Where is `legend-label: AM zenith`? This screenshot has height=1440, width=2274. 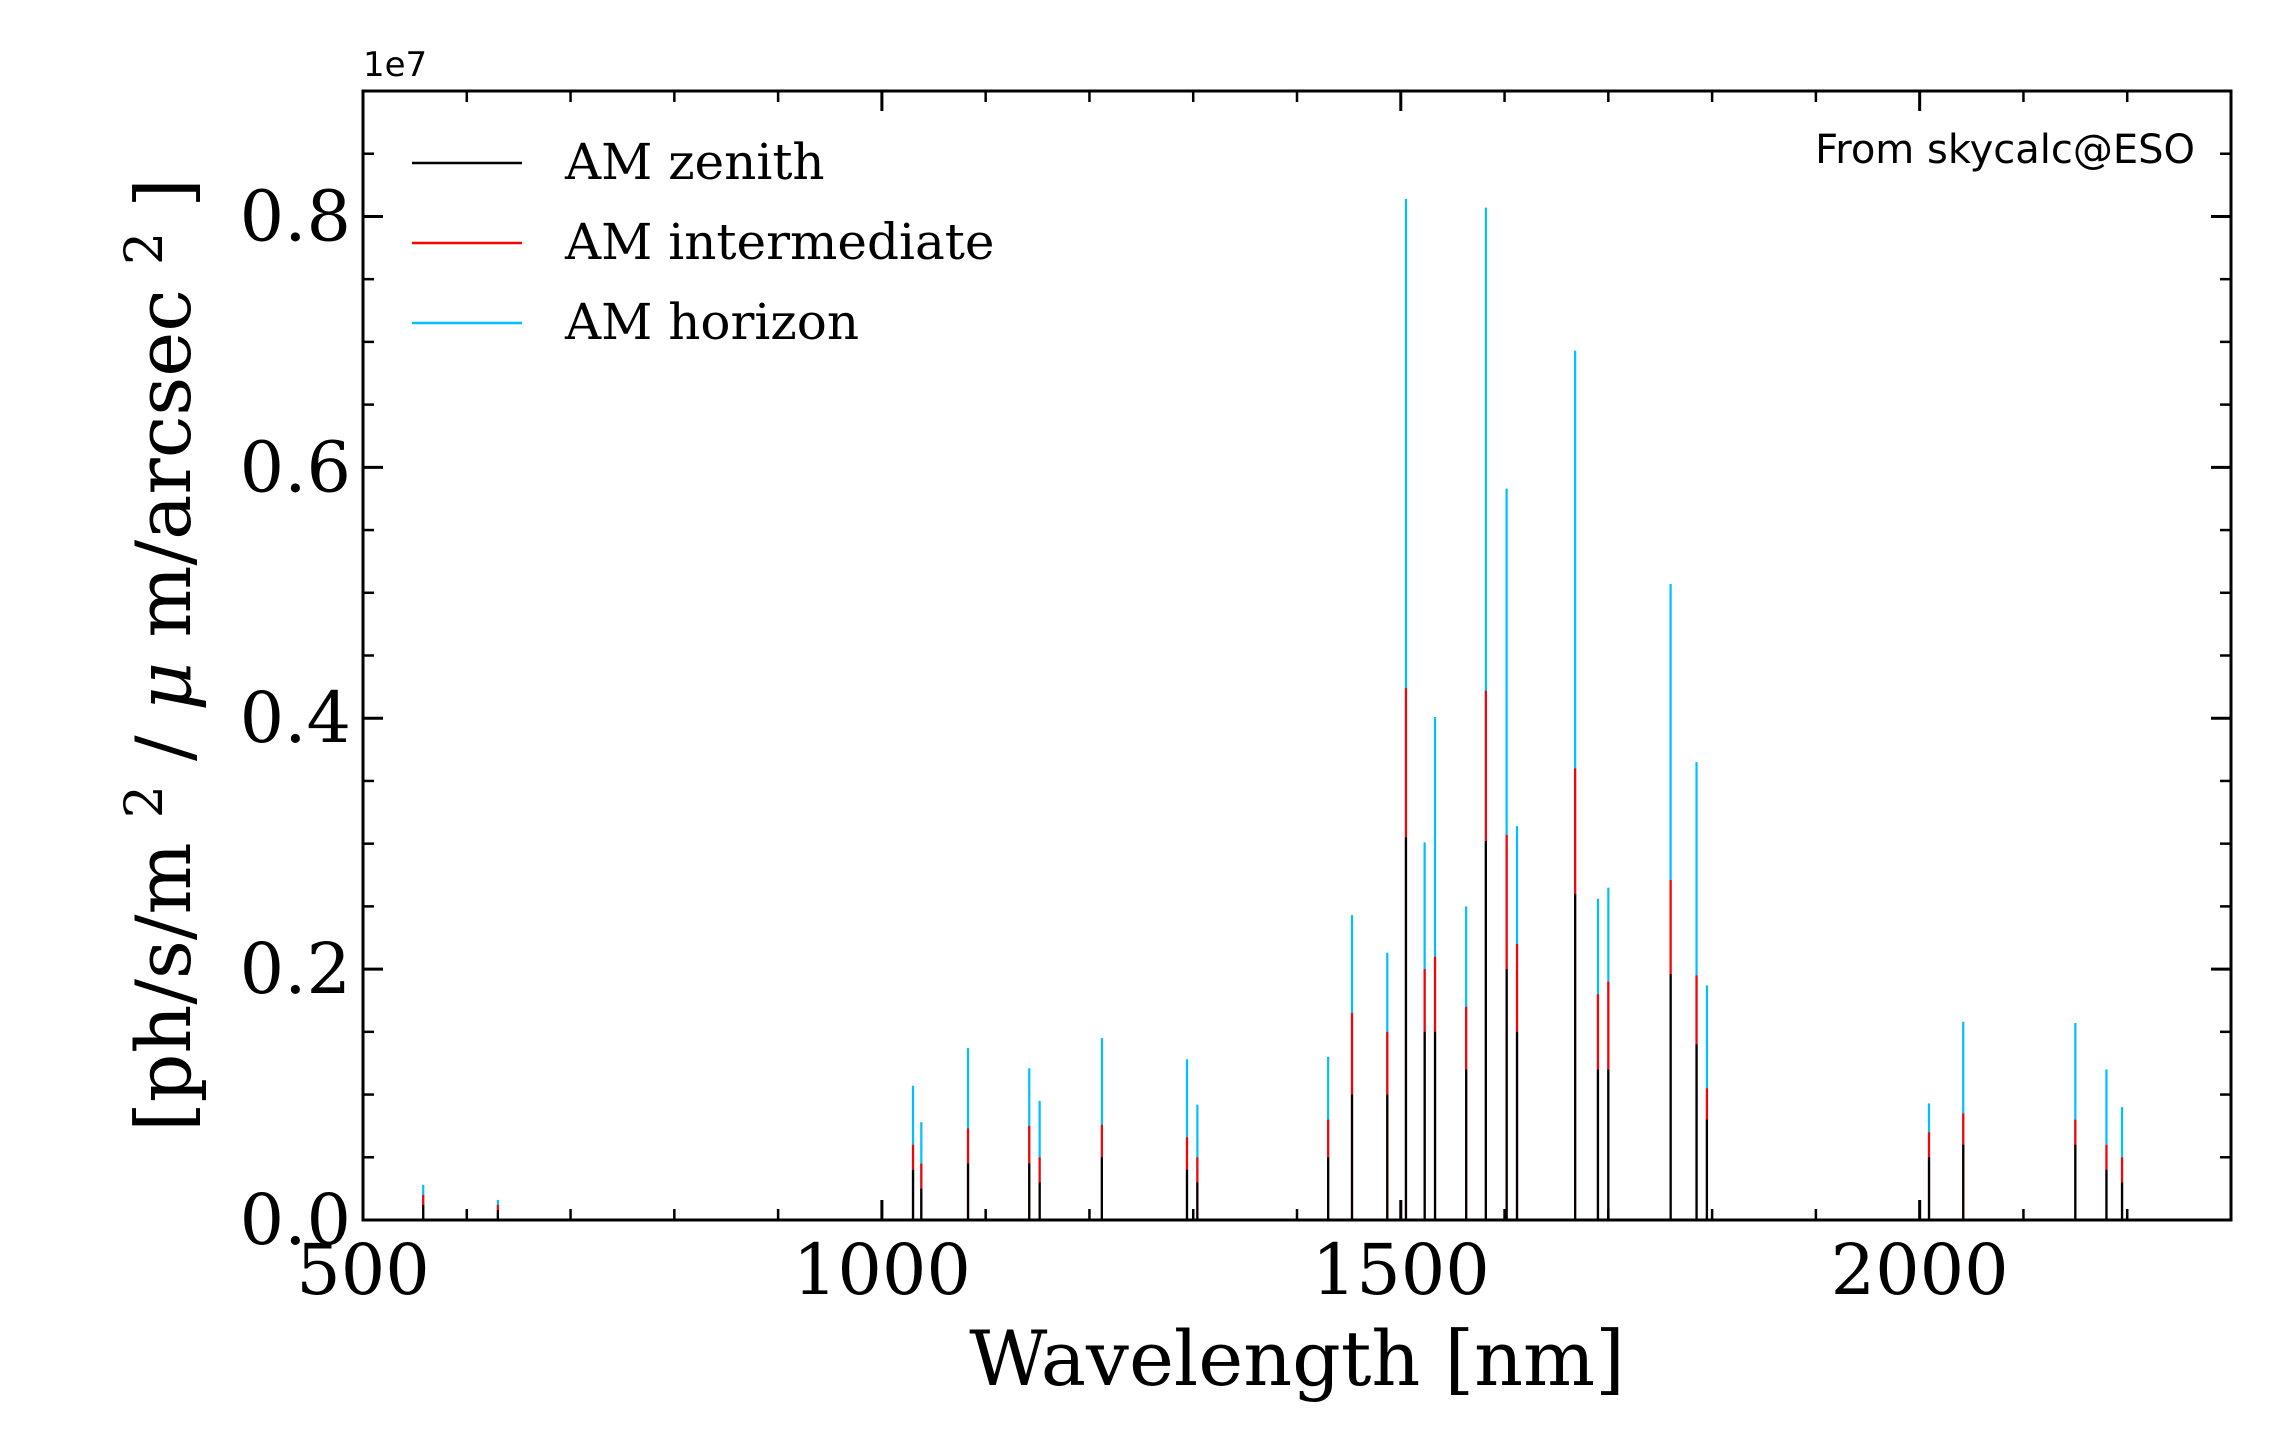
legend-label: AM zenith is located at coordinates (694, 162).